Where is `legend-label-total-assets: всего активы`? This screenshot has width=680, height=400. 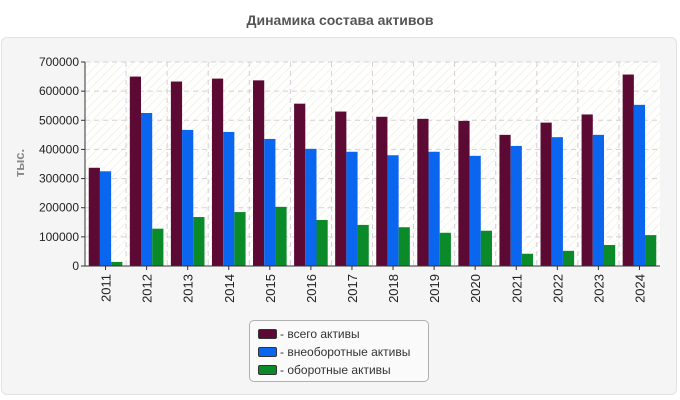 legend-label-total-assets: всего активы is located at coordinates (323, 334).